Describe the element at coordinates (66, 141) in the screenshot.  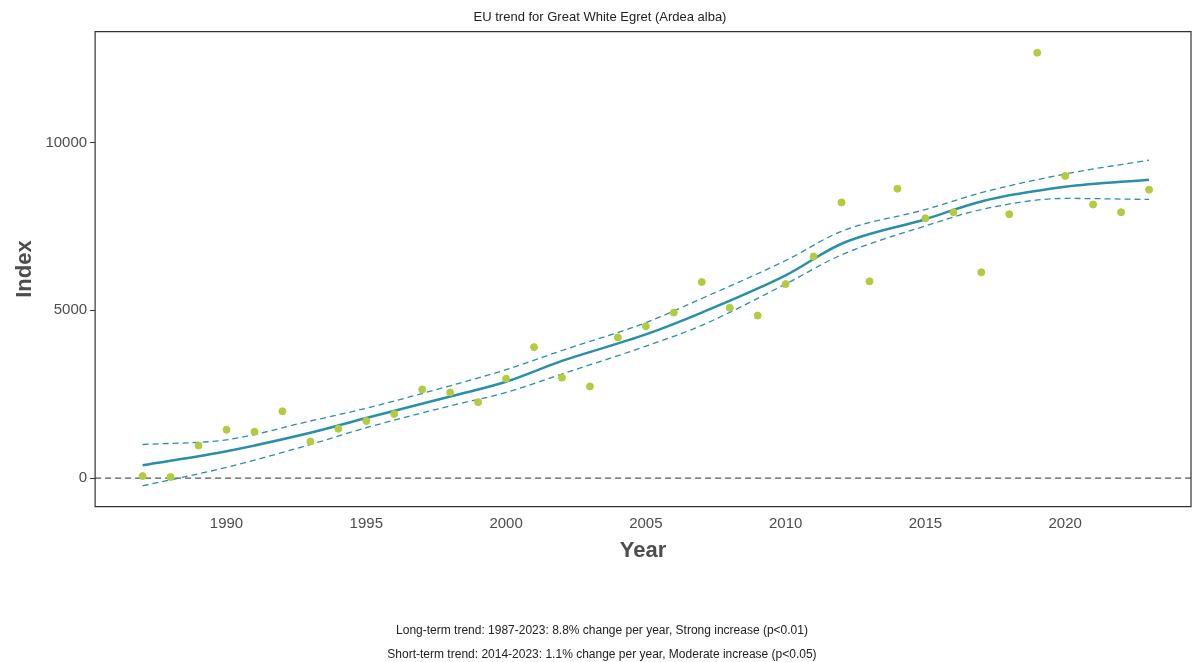
I see `y-tick-label: 10000` at that location.